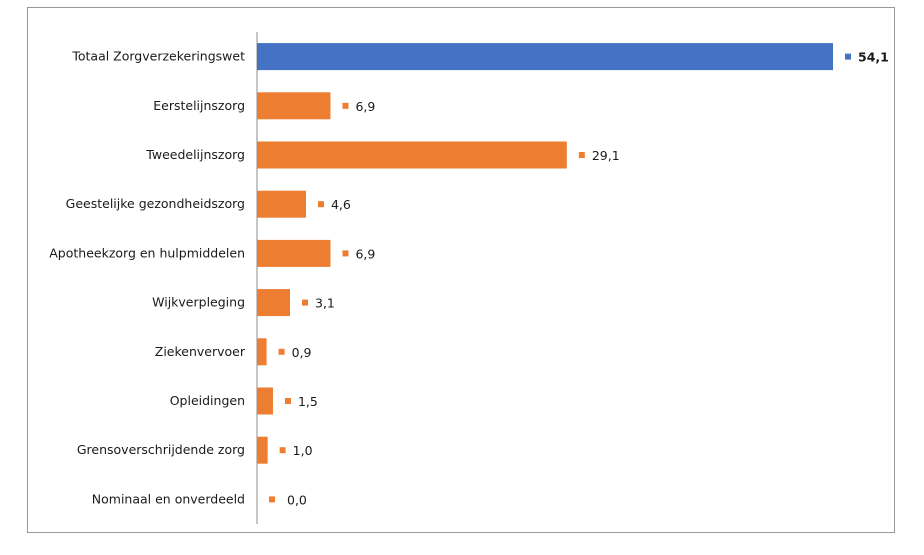  I want to click on category-label: Geestelijke gezondheidszorg, so click(155, 203).